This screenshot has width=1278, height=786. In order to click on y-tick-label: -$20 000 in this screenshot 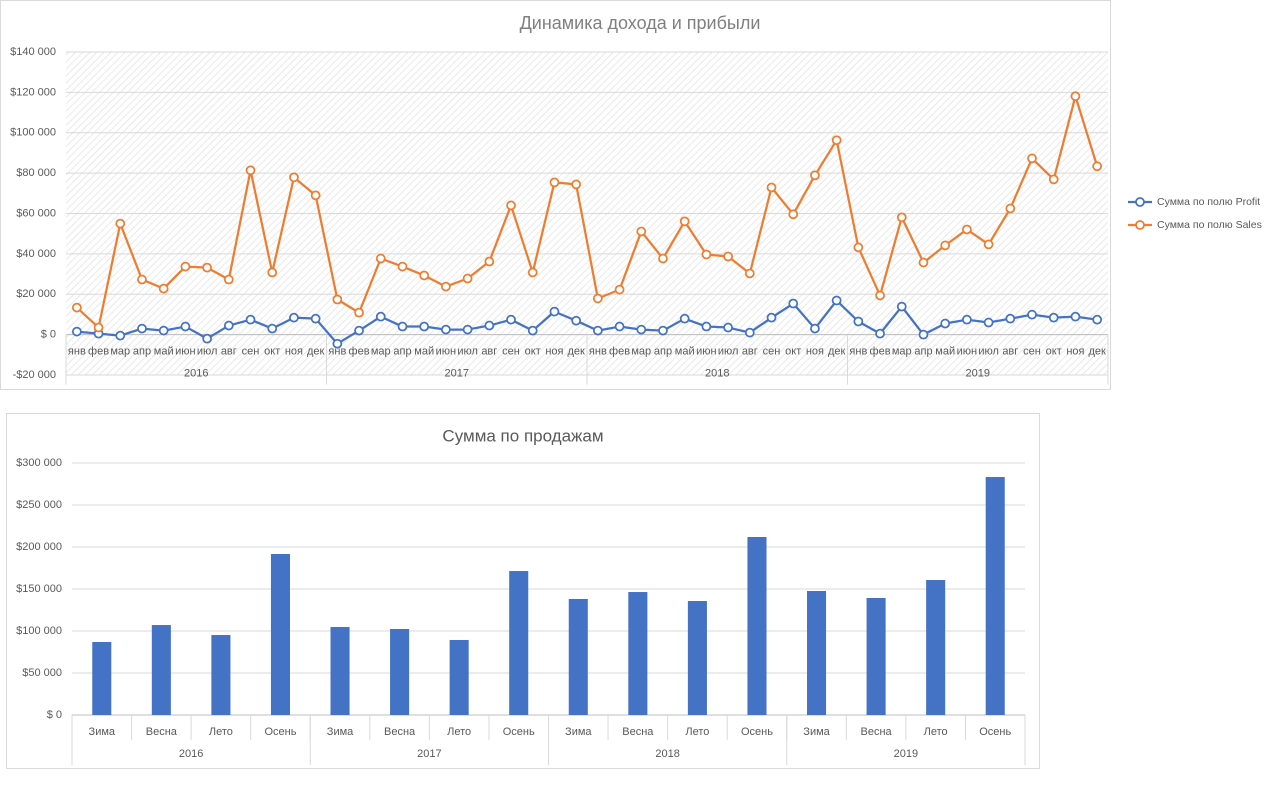, I will do `click(34, 375)`.